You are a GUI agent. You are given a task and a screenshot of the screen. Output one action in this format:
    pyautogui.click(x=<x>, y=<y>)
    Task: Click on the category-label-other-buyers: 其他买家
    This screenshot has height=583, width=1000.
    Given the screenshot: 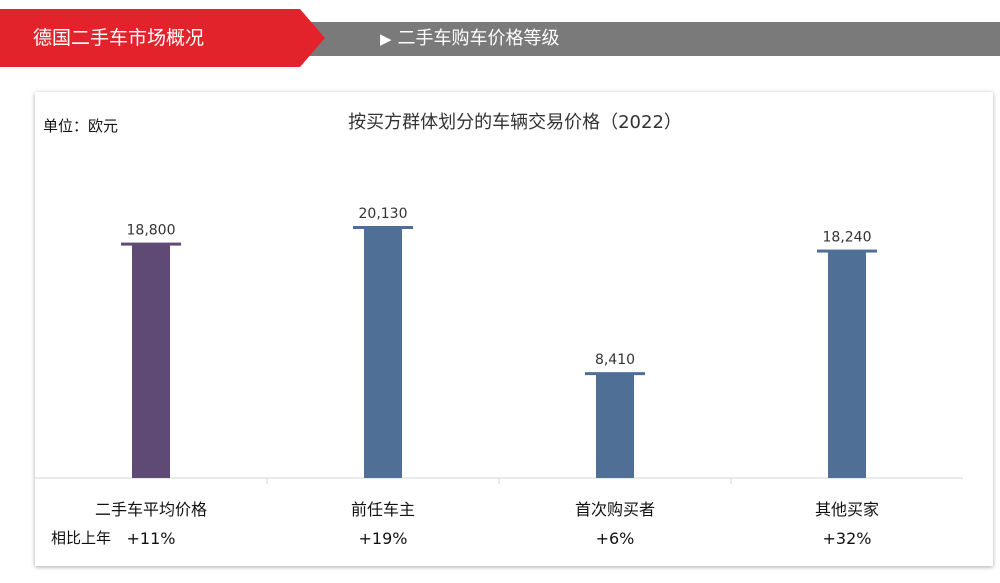 What is the action you would take?
    pyautogui.click(x=846, y=509)
    